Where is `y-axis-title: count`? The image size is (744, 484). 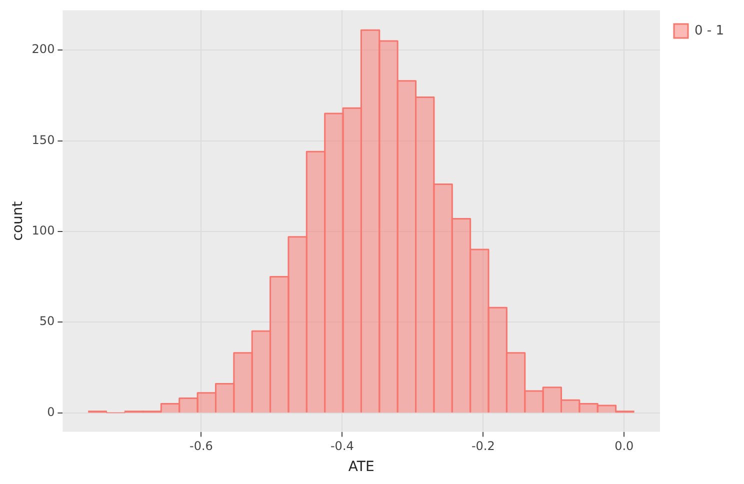 y-axis-title: count is located at coordinates (18, 220).